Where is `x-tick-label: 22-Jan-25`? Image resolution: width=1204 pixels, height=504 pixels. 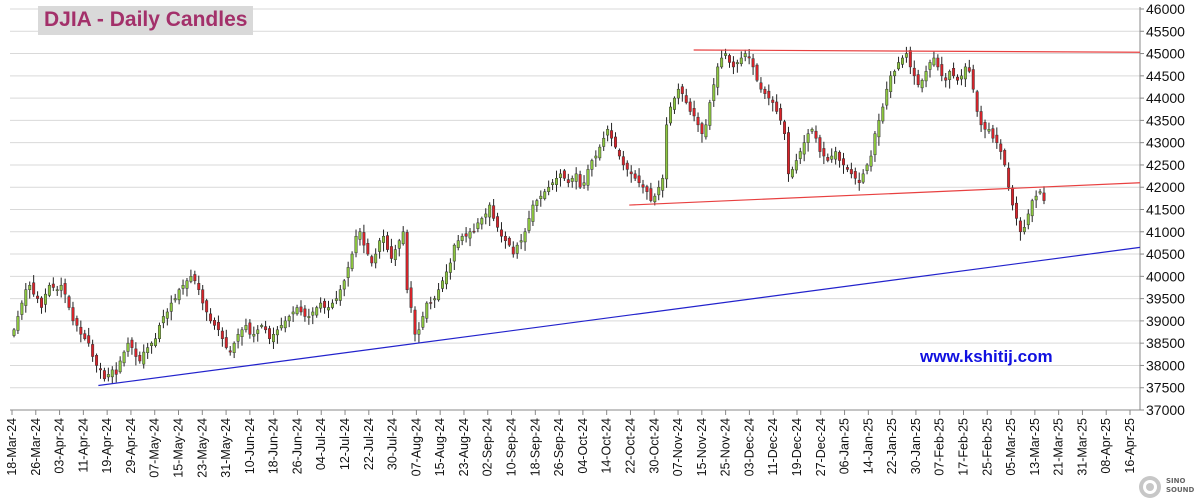 x-tick-label: 22-Jan-25 is located at coordinates (892, 446).